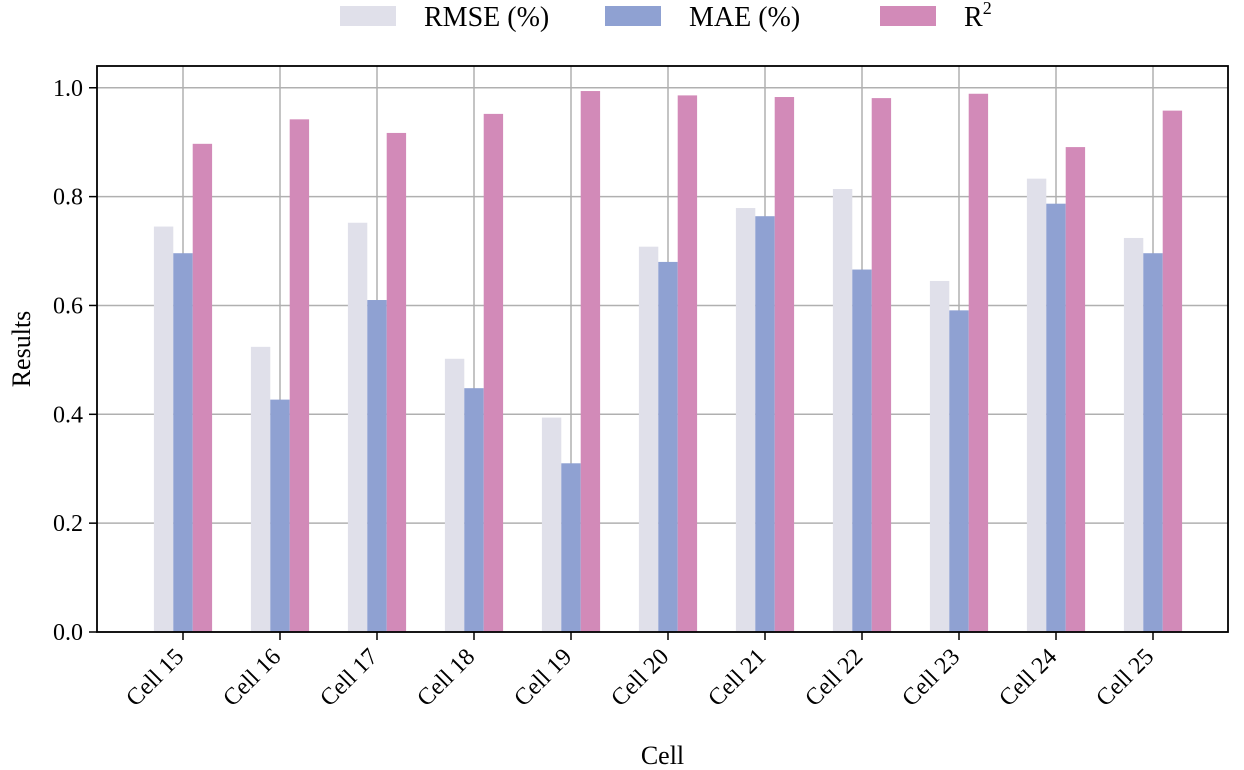  What do you see at coordinates (68, 633) in the screenshot?
I see `y-tick-label: 0.0` at bounding box center [68, 633].